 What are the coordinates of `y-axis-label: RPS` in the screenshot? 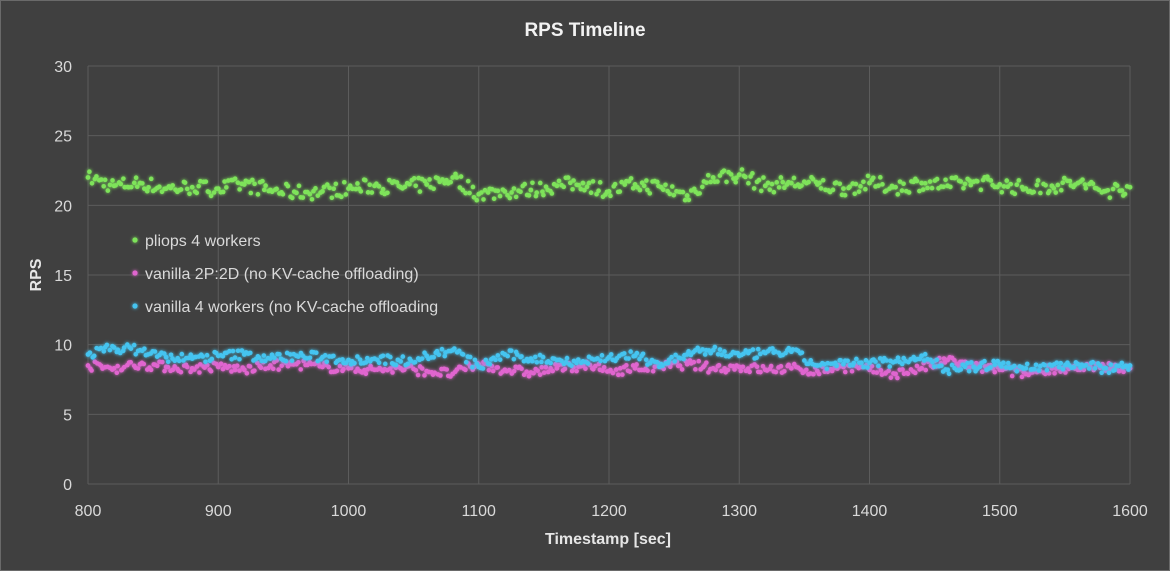 It's located at (36, 274).